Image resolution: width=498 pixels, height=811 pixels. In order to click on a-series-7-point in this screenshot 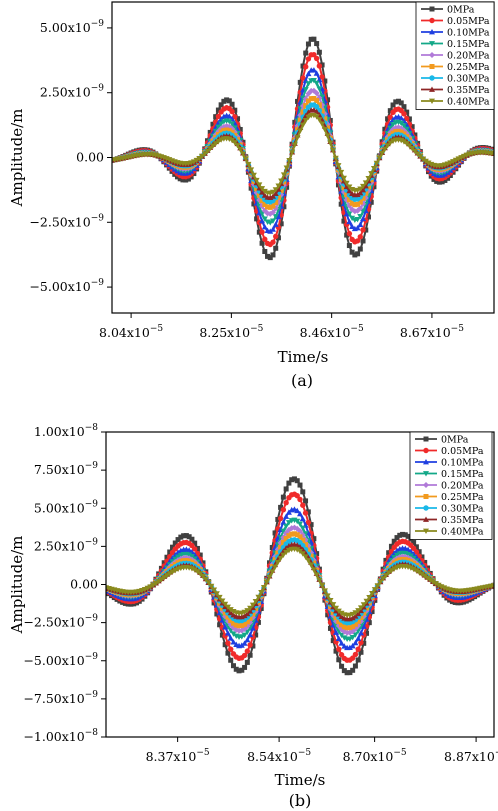, I will do `click(316, 111)`.